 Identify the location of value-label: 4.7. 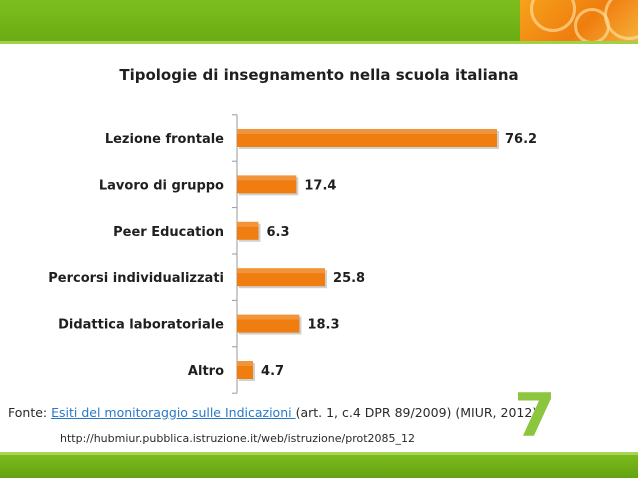
(272, 371).